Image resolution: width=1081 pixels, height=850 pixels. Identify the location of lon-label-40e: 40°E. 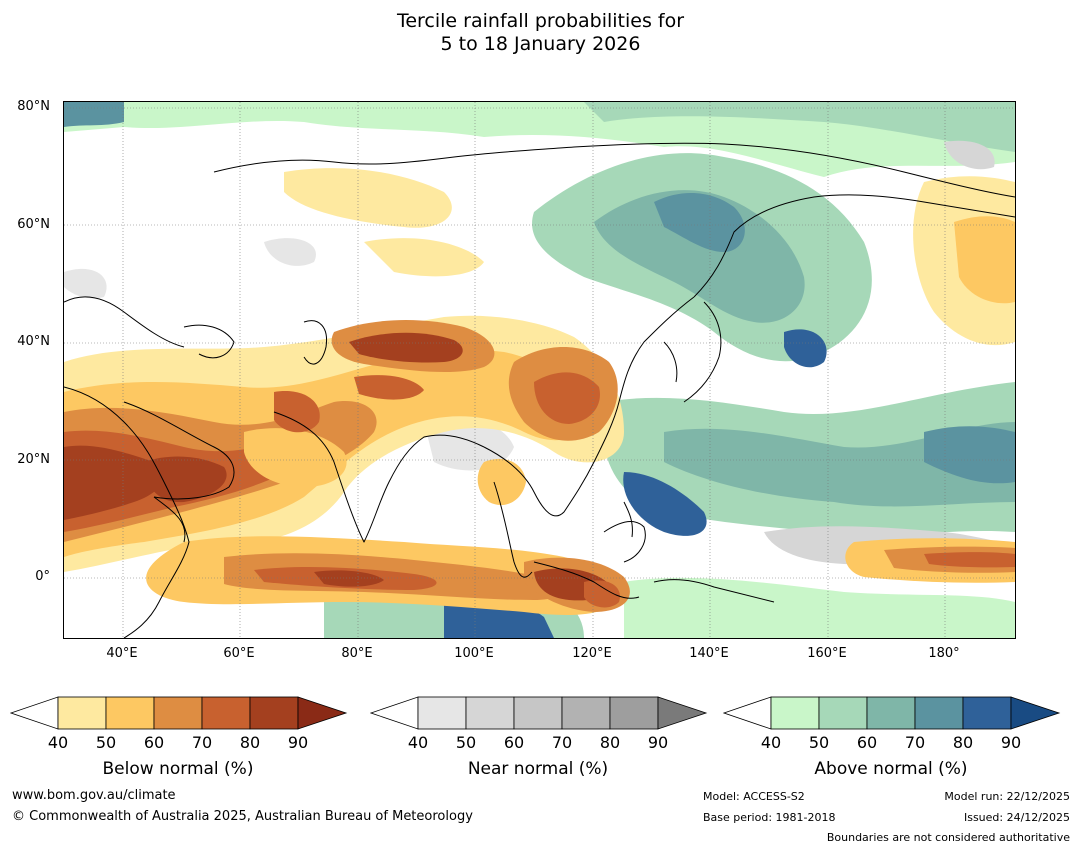
(122, 653).